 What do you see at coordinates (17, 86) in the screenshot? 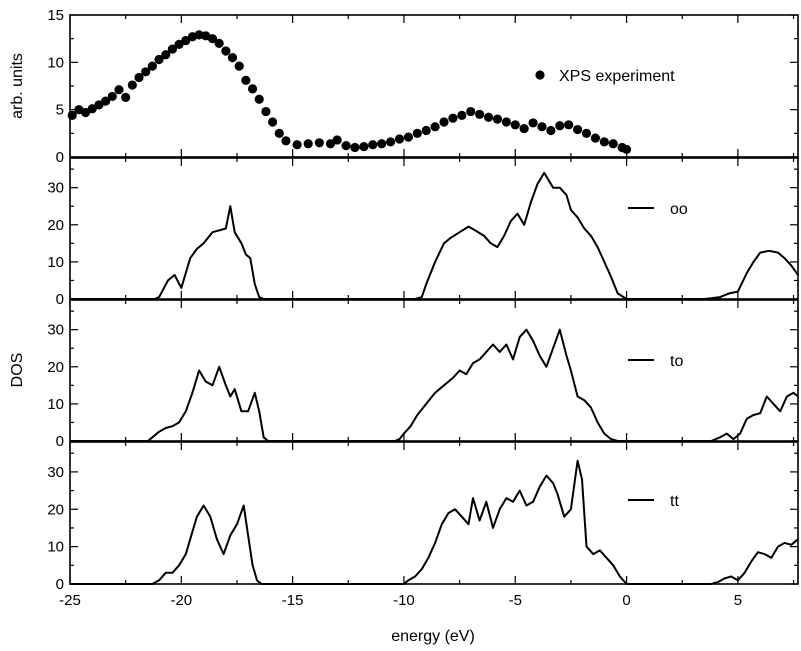
I see `y-axis-title-xps: arb. units` at bounding box center [17, 86].